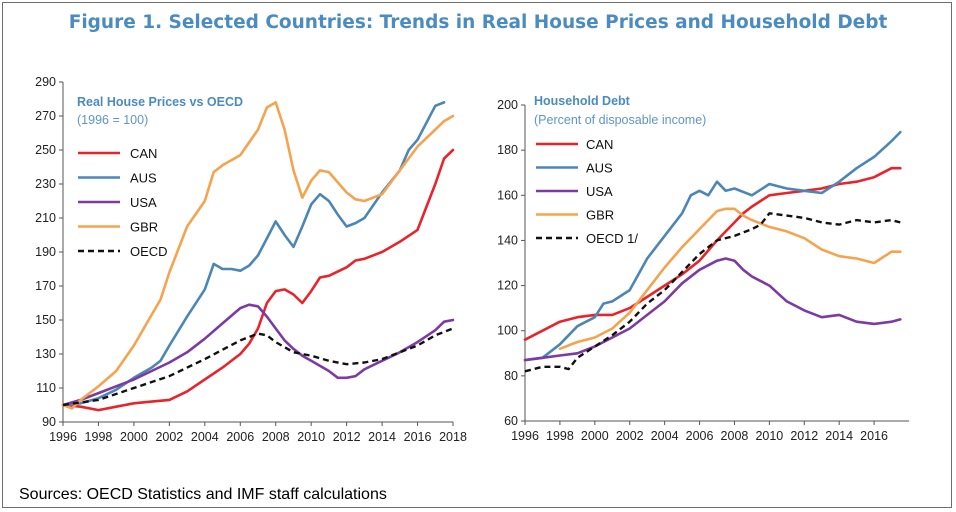 This screenshot has width=956, height=512. Describe the element at coordinates (45, 184) in the screenshot. I see `y-tick-label: 230` at that location.